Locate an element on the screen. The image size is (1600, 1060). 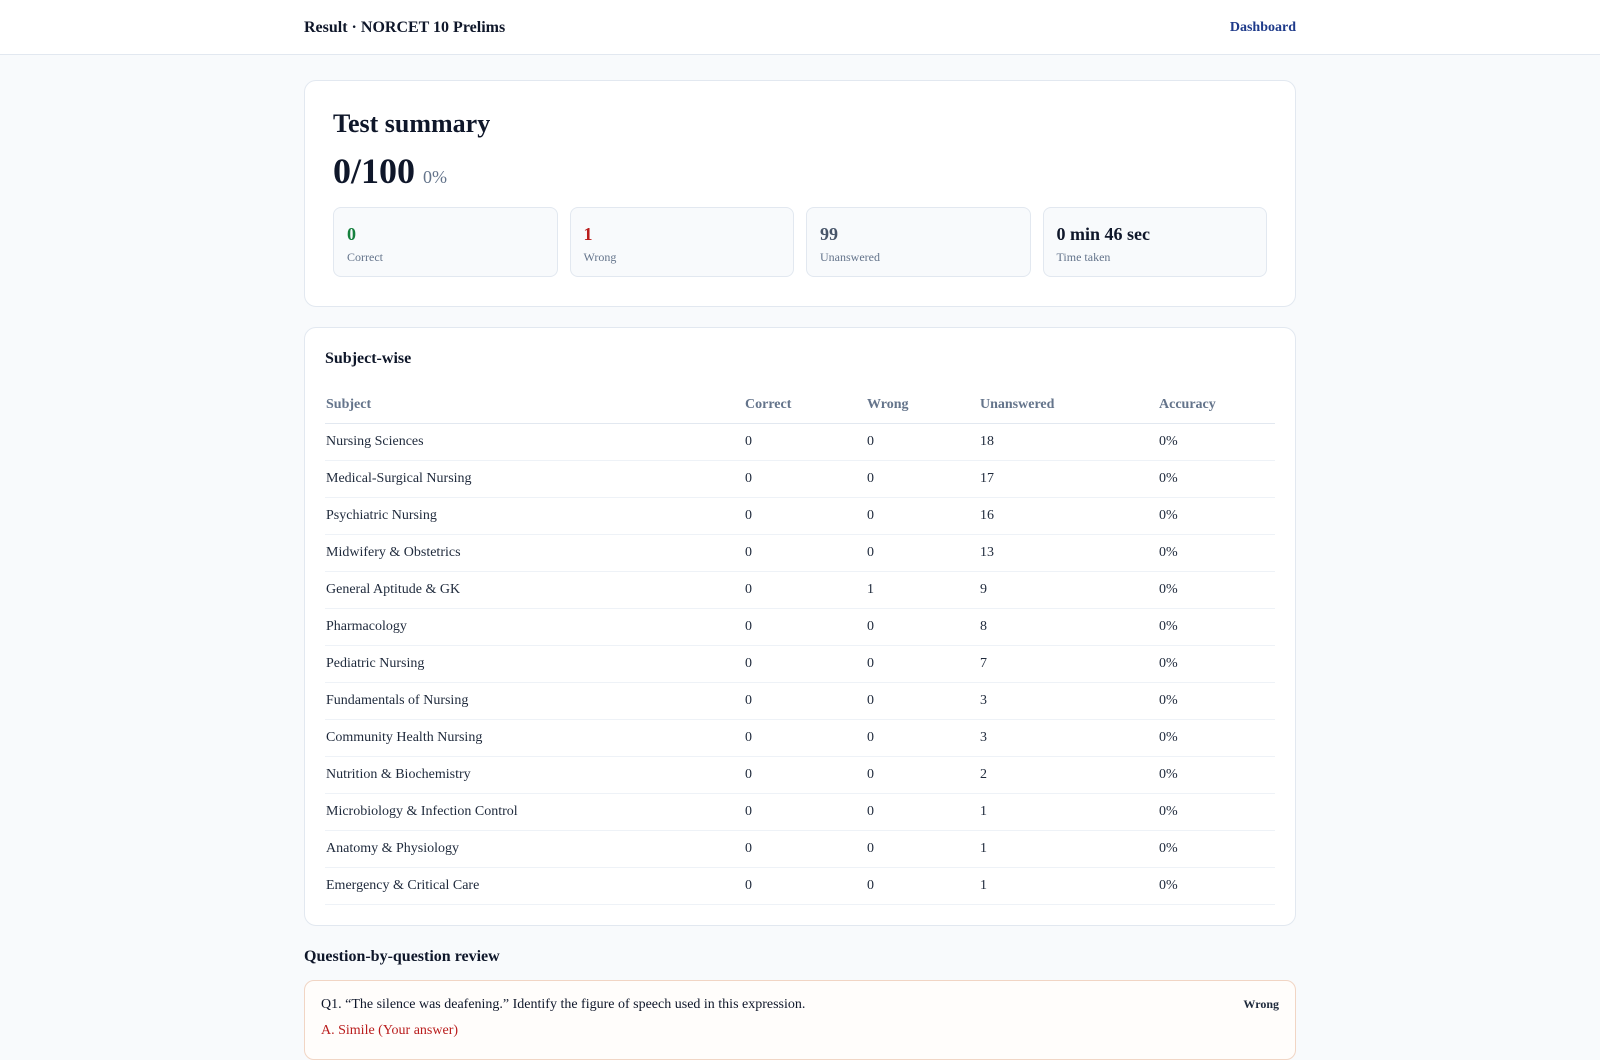
table-row: Fundamentals of Nursing 0 0 3 0% is located at coordinates (800, 701).